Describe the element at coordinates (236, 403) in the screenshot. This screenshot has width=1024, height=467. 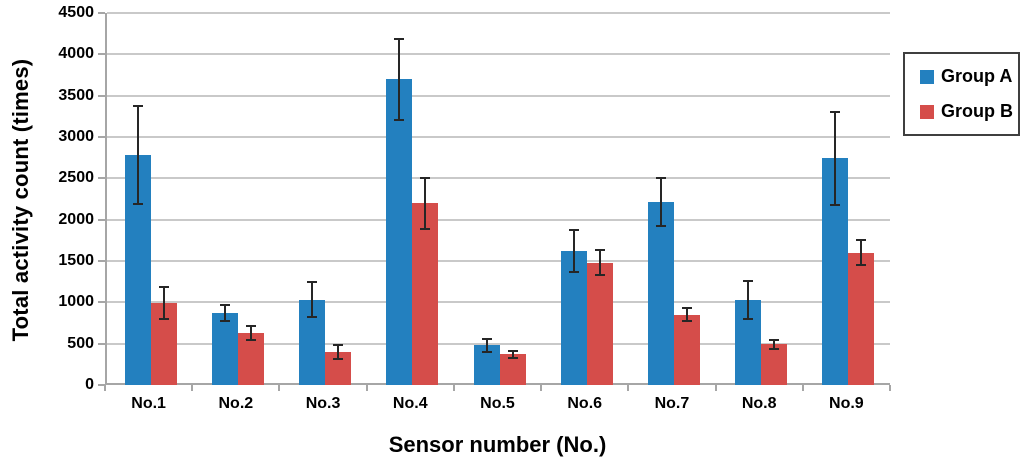
I see `x-tick-label-no2: No.2` at that location.